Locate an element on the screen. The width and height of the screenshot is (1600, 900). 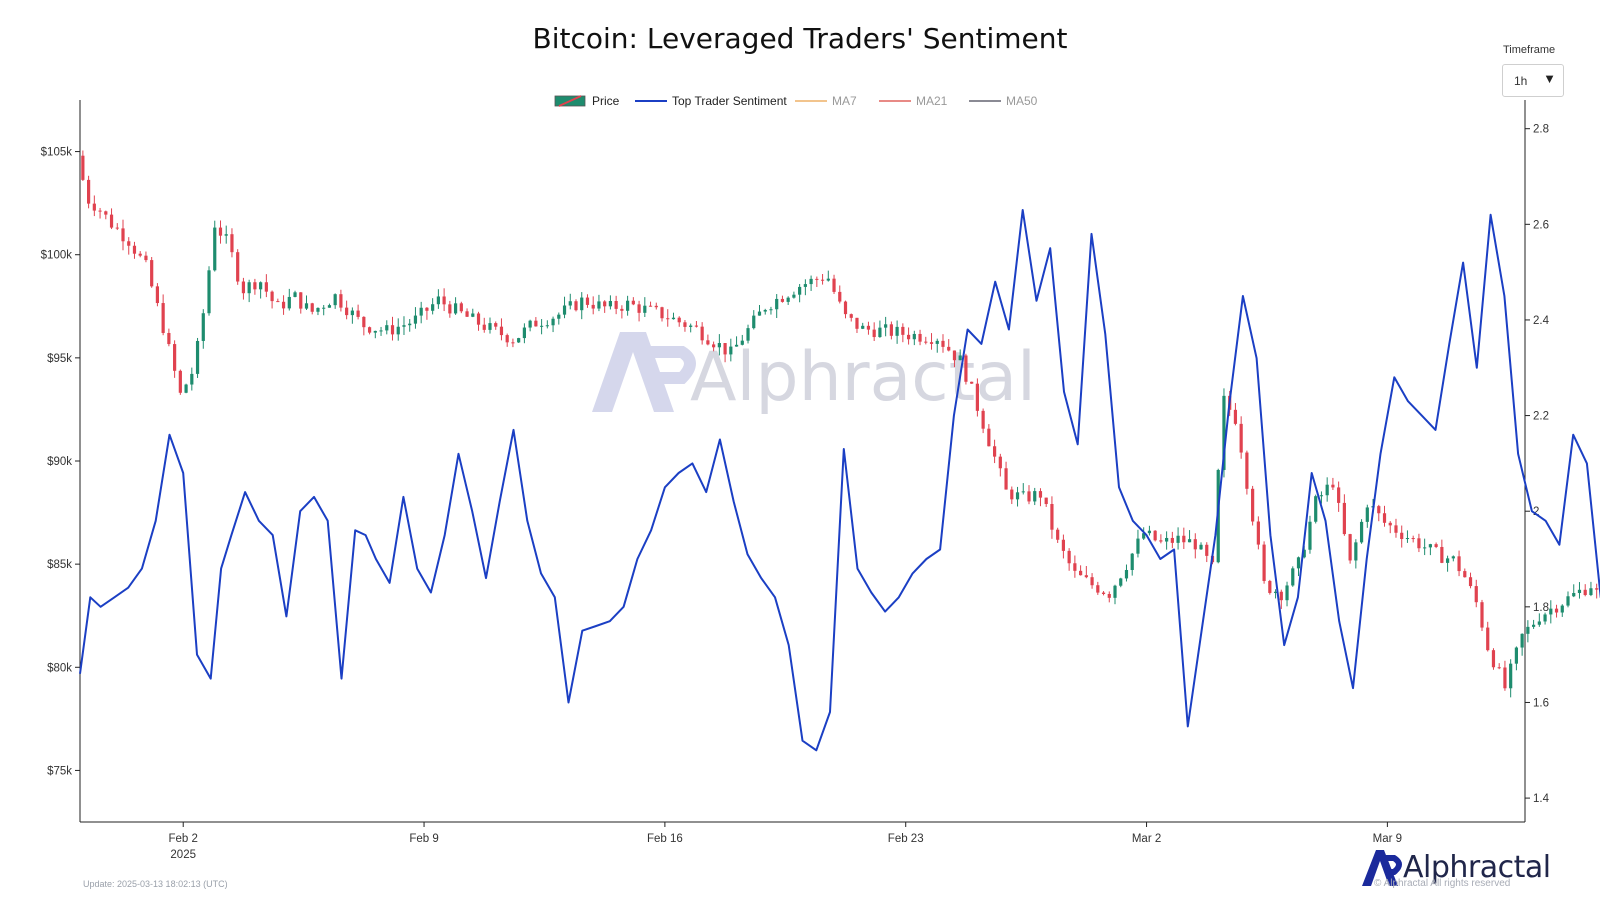
legend-label: MA7 is located at coordinates (844, 101).